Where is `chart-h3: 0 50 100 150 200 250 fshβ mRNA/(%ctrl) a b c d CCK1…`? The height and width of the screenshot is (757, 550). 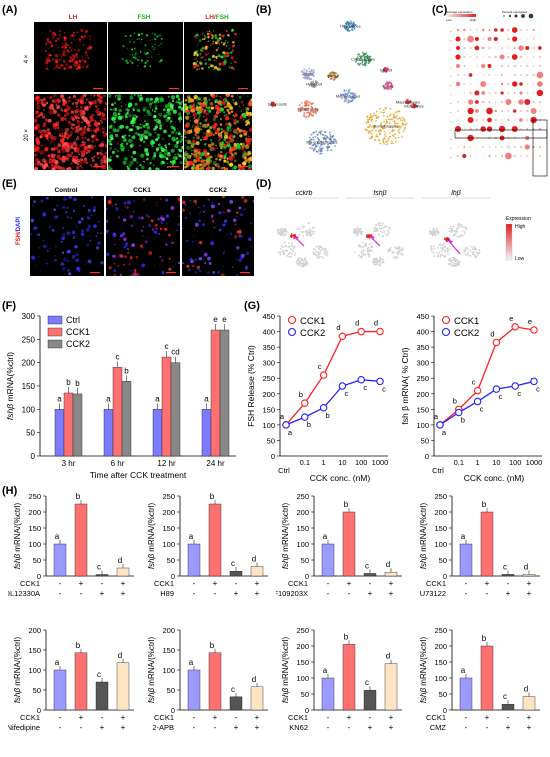
chart-h3: 0 50 100 150 200 250 fshβ mRNA/(%ctrl) a b c d CCK1… is located at coordinates (341, 552).